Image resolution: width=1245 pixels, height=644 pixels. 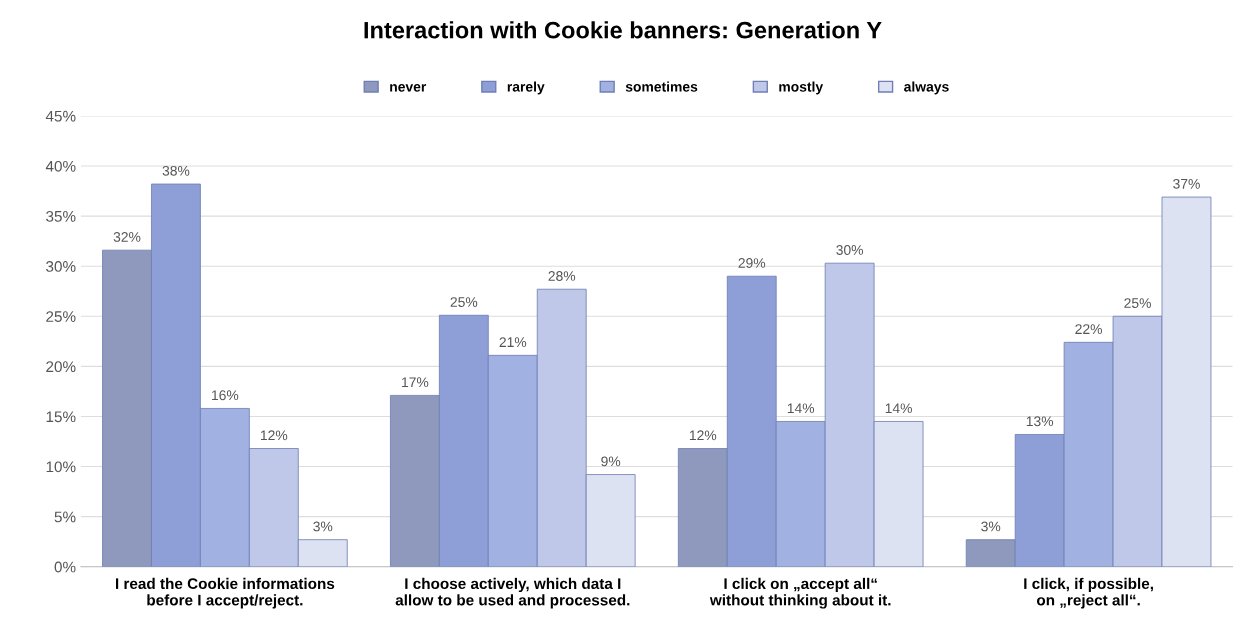 I want to click on data-label: 28%, so click(x=562, y=276).